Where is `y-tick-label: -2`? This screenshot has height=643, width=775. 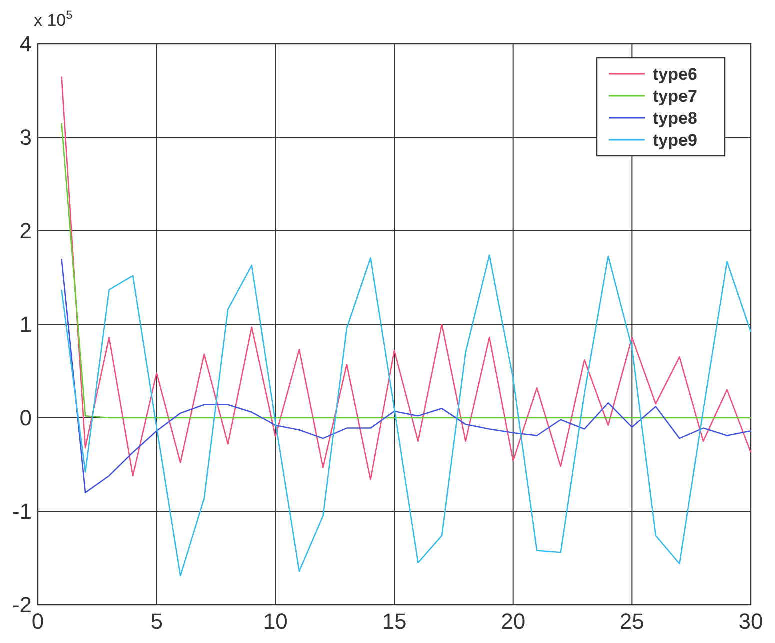 y-tick-label: -2 is located at coordinates (22, 605).